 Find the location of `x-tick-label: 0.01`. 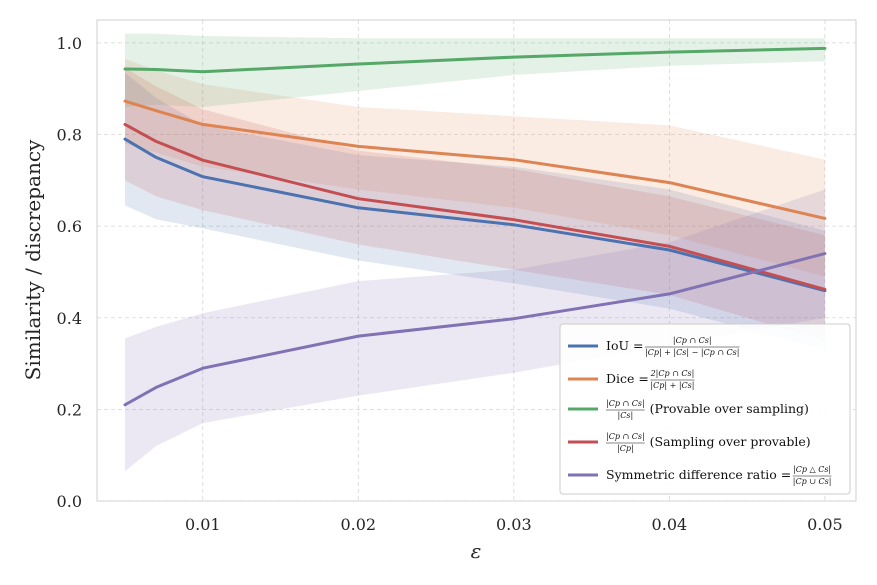

x-tick-label: 0.01 is located at coordinates (203, 524).